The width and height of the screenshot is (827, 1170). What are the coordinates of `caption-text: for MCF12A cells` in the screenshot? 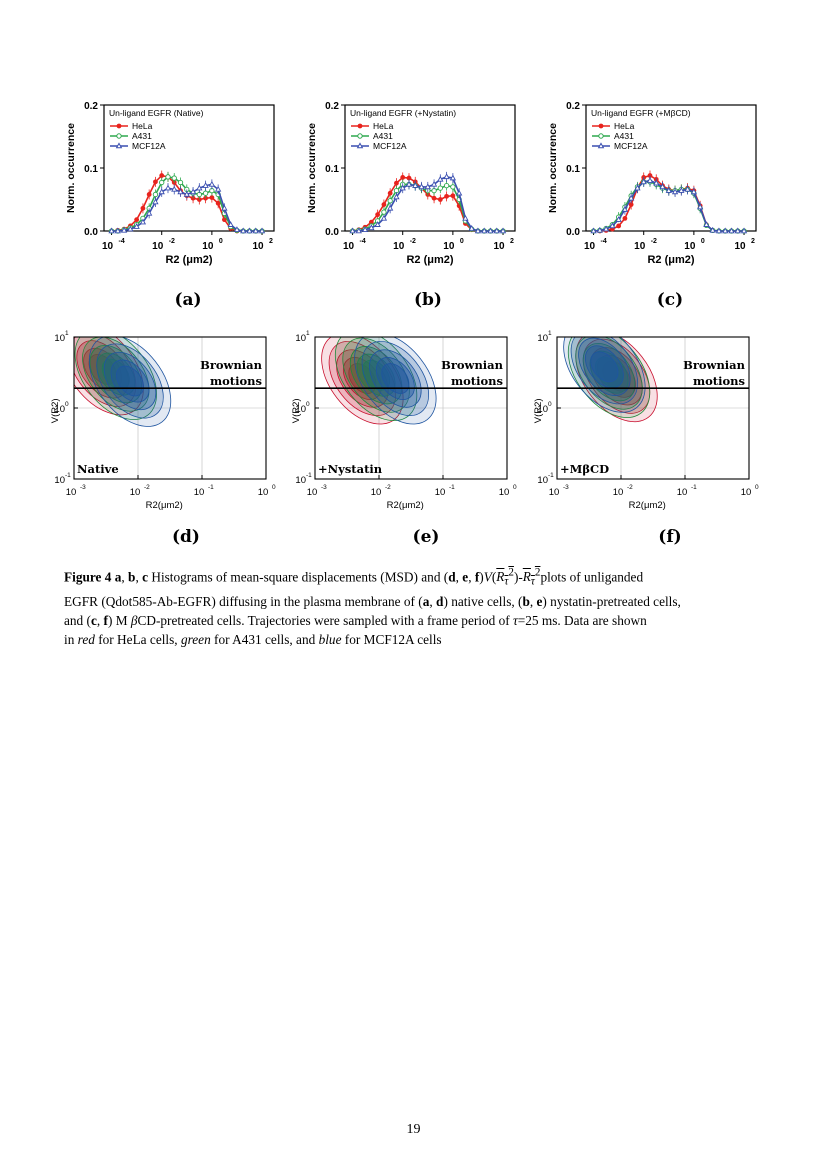 It's located at (391, 640).